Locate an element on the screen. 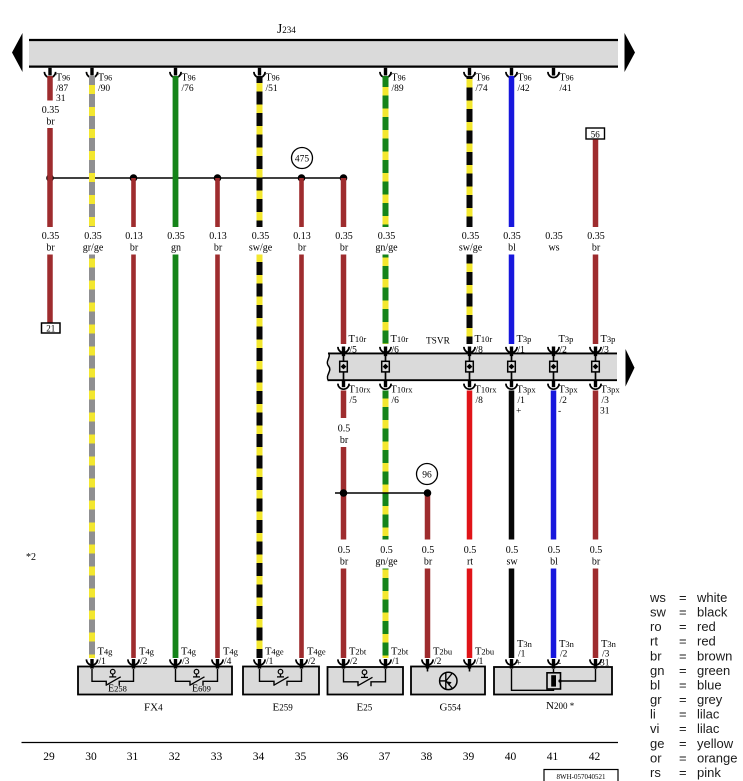 The width and height of the screenshot is (743, 781). svg-text: *2 is located at coordinates (31, 557).